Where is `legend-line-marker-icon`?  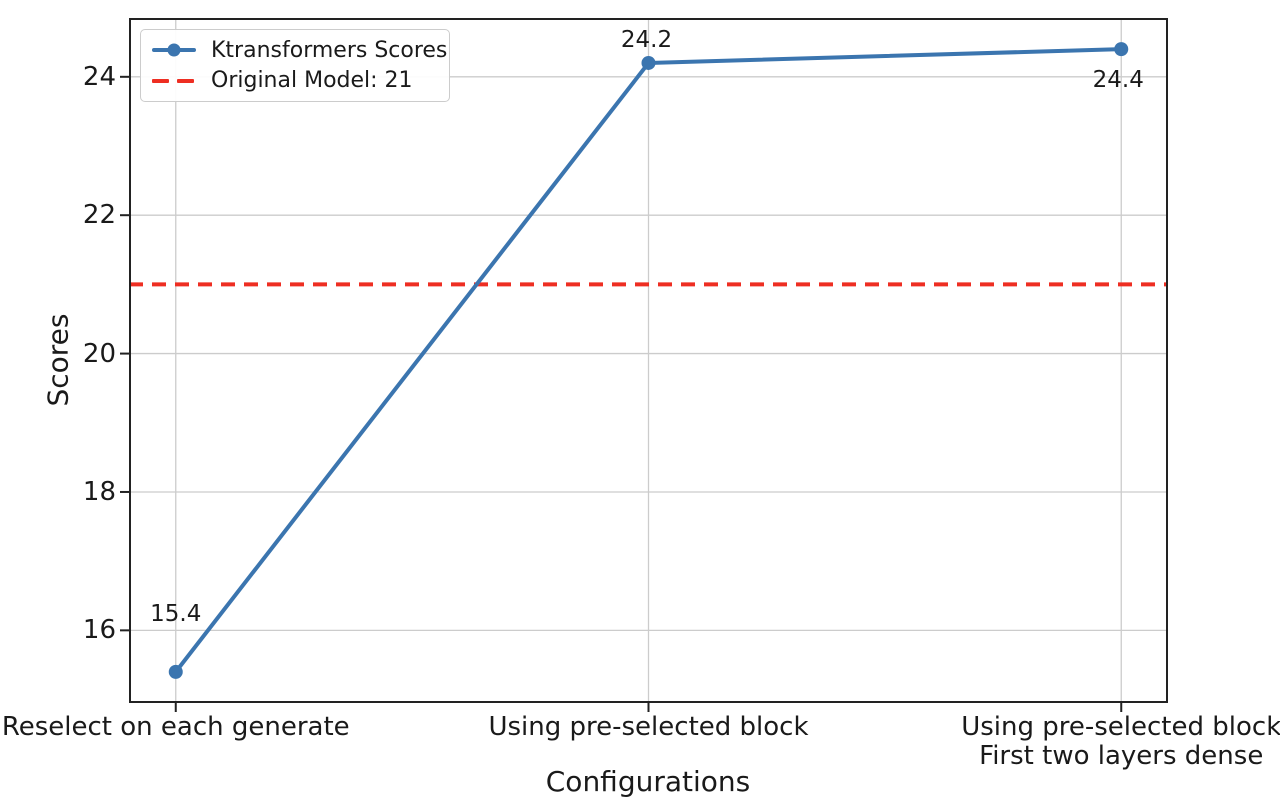 legend-line-marker-icon is located at coordinates (174, 50).